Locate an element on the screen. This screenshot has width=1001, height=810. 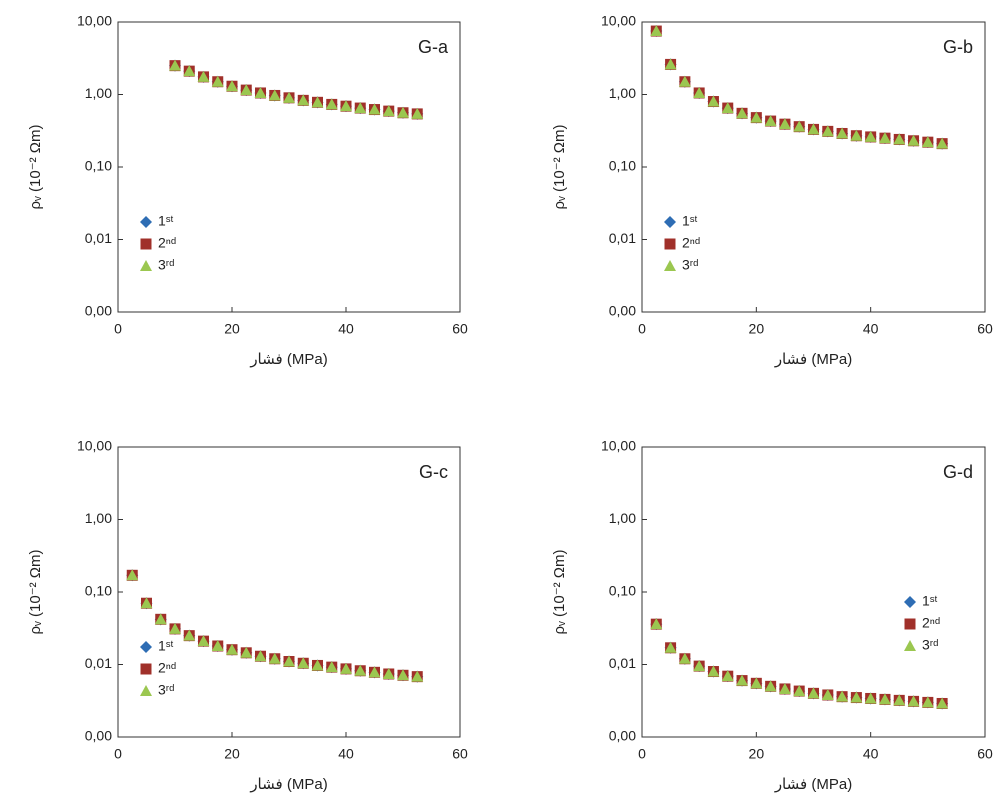
x-tick-label: 20 is located at coordinates (232, 329).